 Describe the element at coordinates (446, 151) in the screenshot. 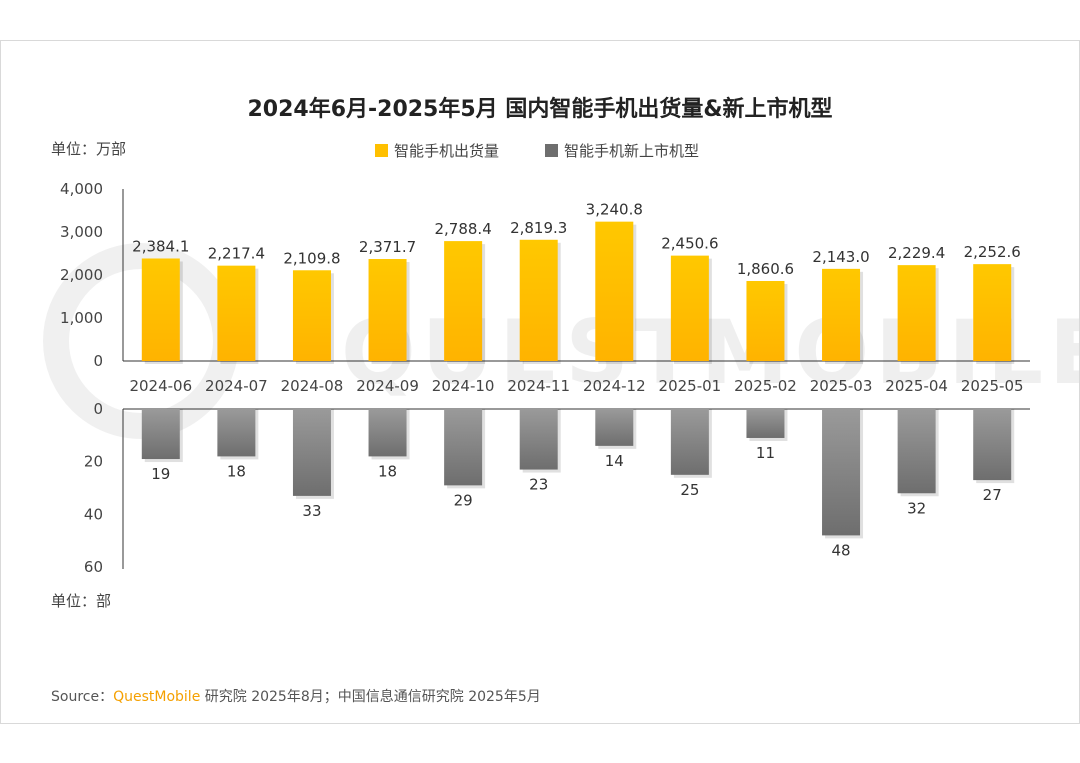

I see `legend-label-shipments: 智能手机出货量` at that location.